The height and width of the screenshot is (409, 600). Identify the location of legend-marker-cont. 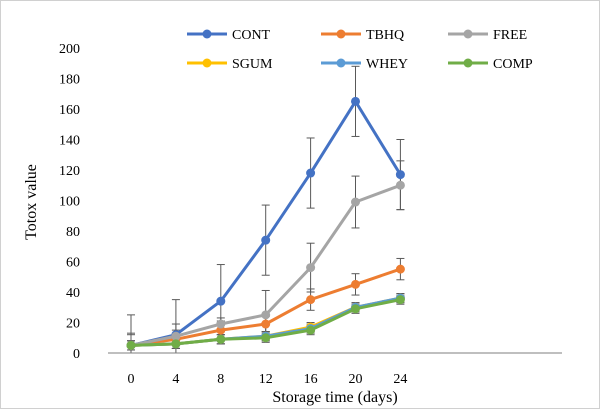
(207, 34).